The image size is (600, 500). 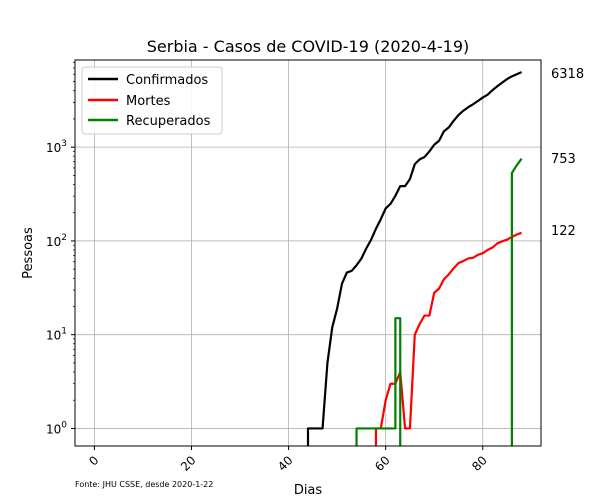 I want to click on x-tick-label: 40, so click(x=285, y=463).